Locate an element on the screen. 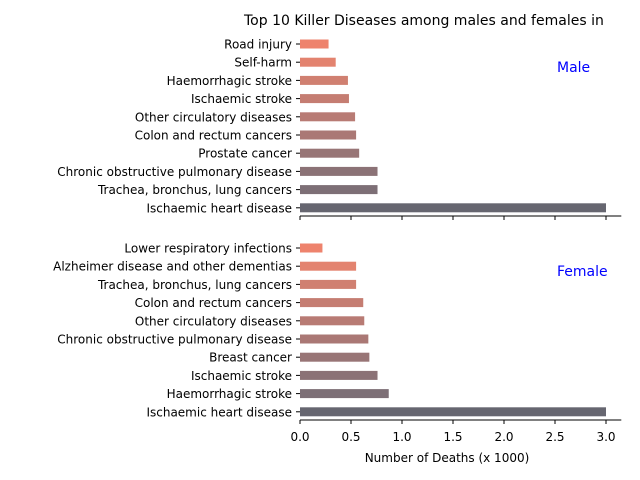  male-category-label: Colon and rectum cancers is located at coordinates (213, 136).